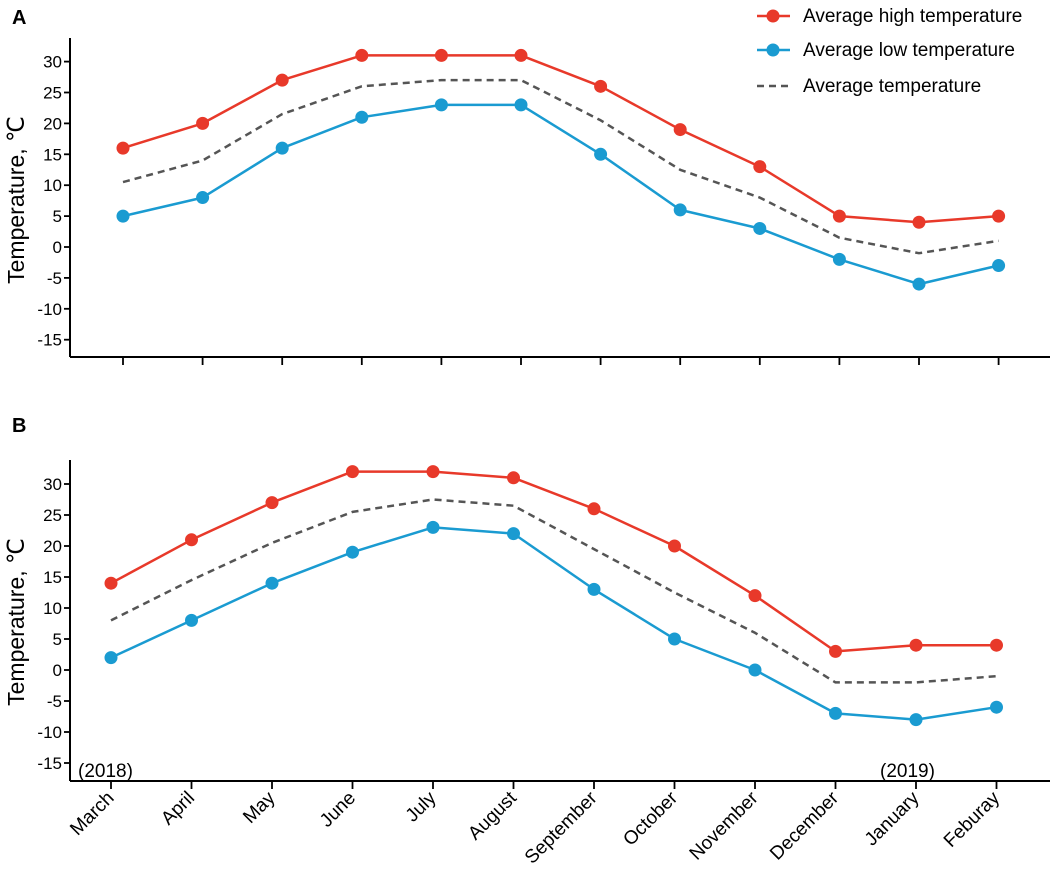 This screenshot has width=1053, height=883. What do you see at coordinates (16, 622) in the screenshot?
I see `y-axis-label-b: Temperature, ℃` at bounding box center [16, 622].